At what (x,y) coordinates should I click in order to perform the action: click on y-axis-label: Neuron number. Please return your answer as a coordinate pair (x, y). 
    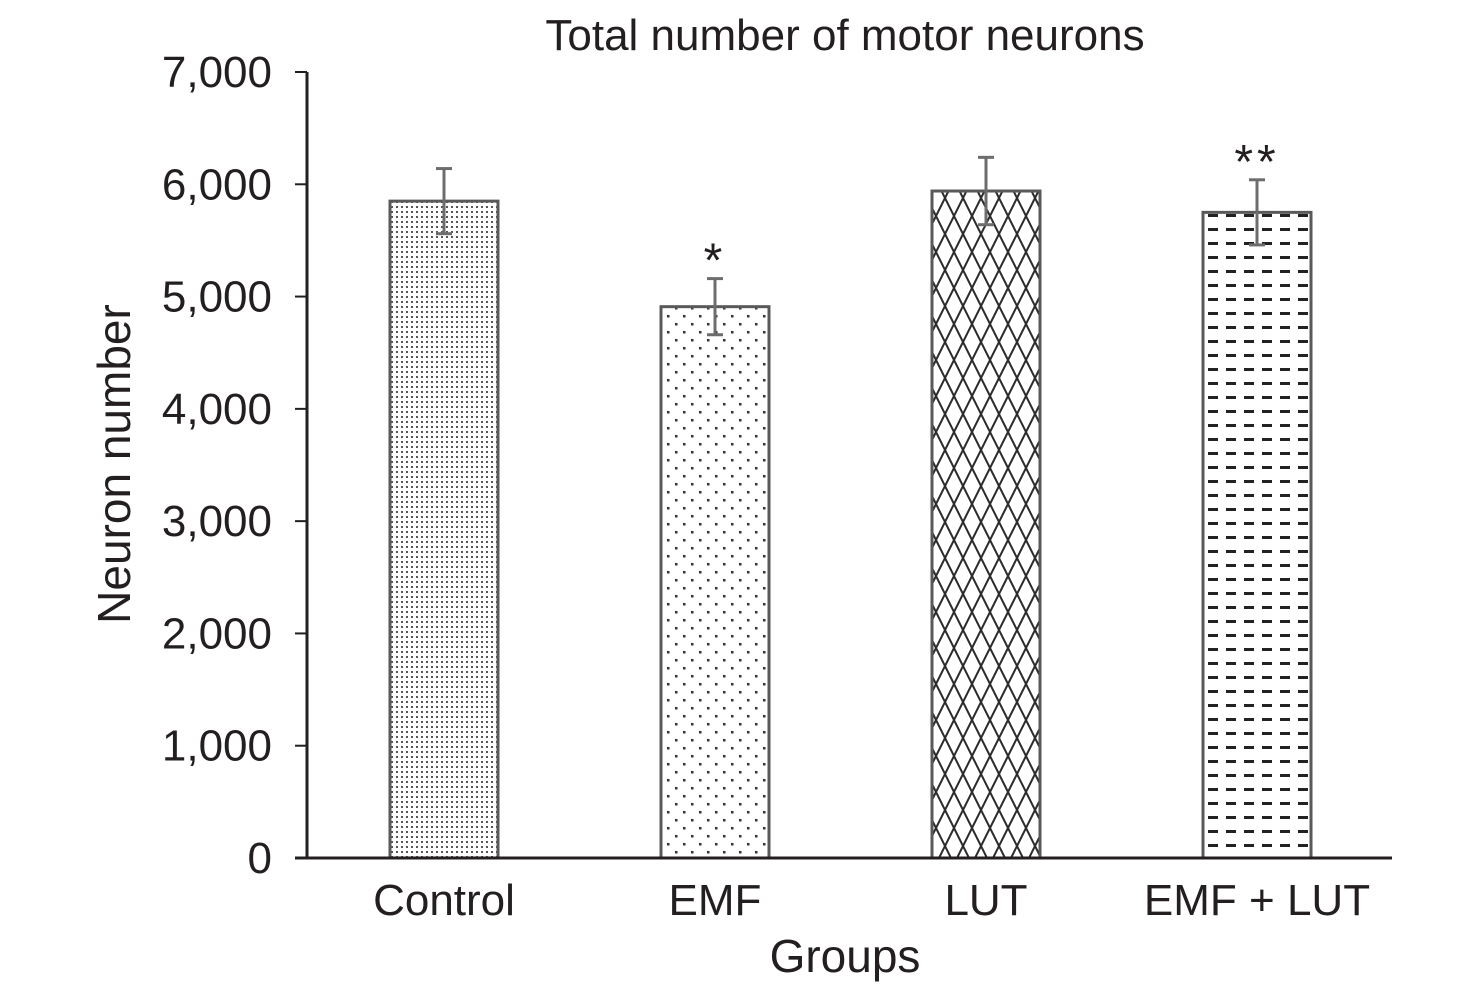
    Looking at the image, I should click on (114, 464).